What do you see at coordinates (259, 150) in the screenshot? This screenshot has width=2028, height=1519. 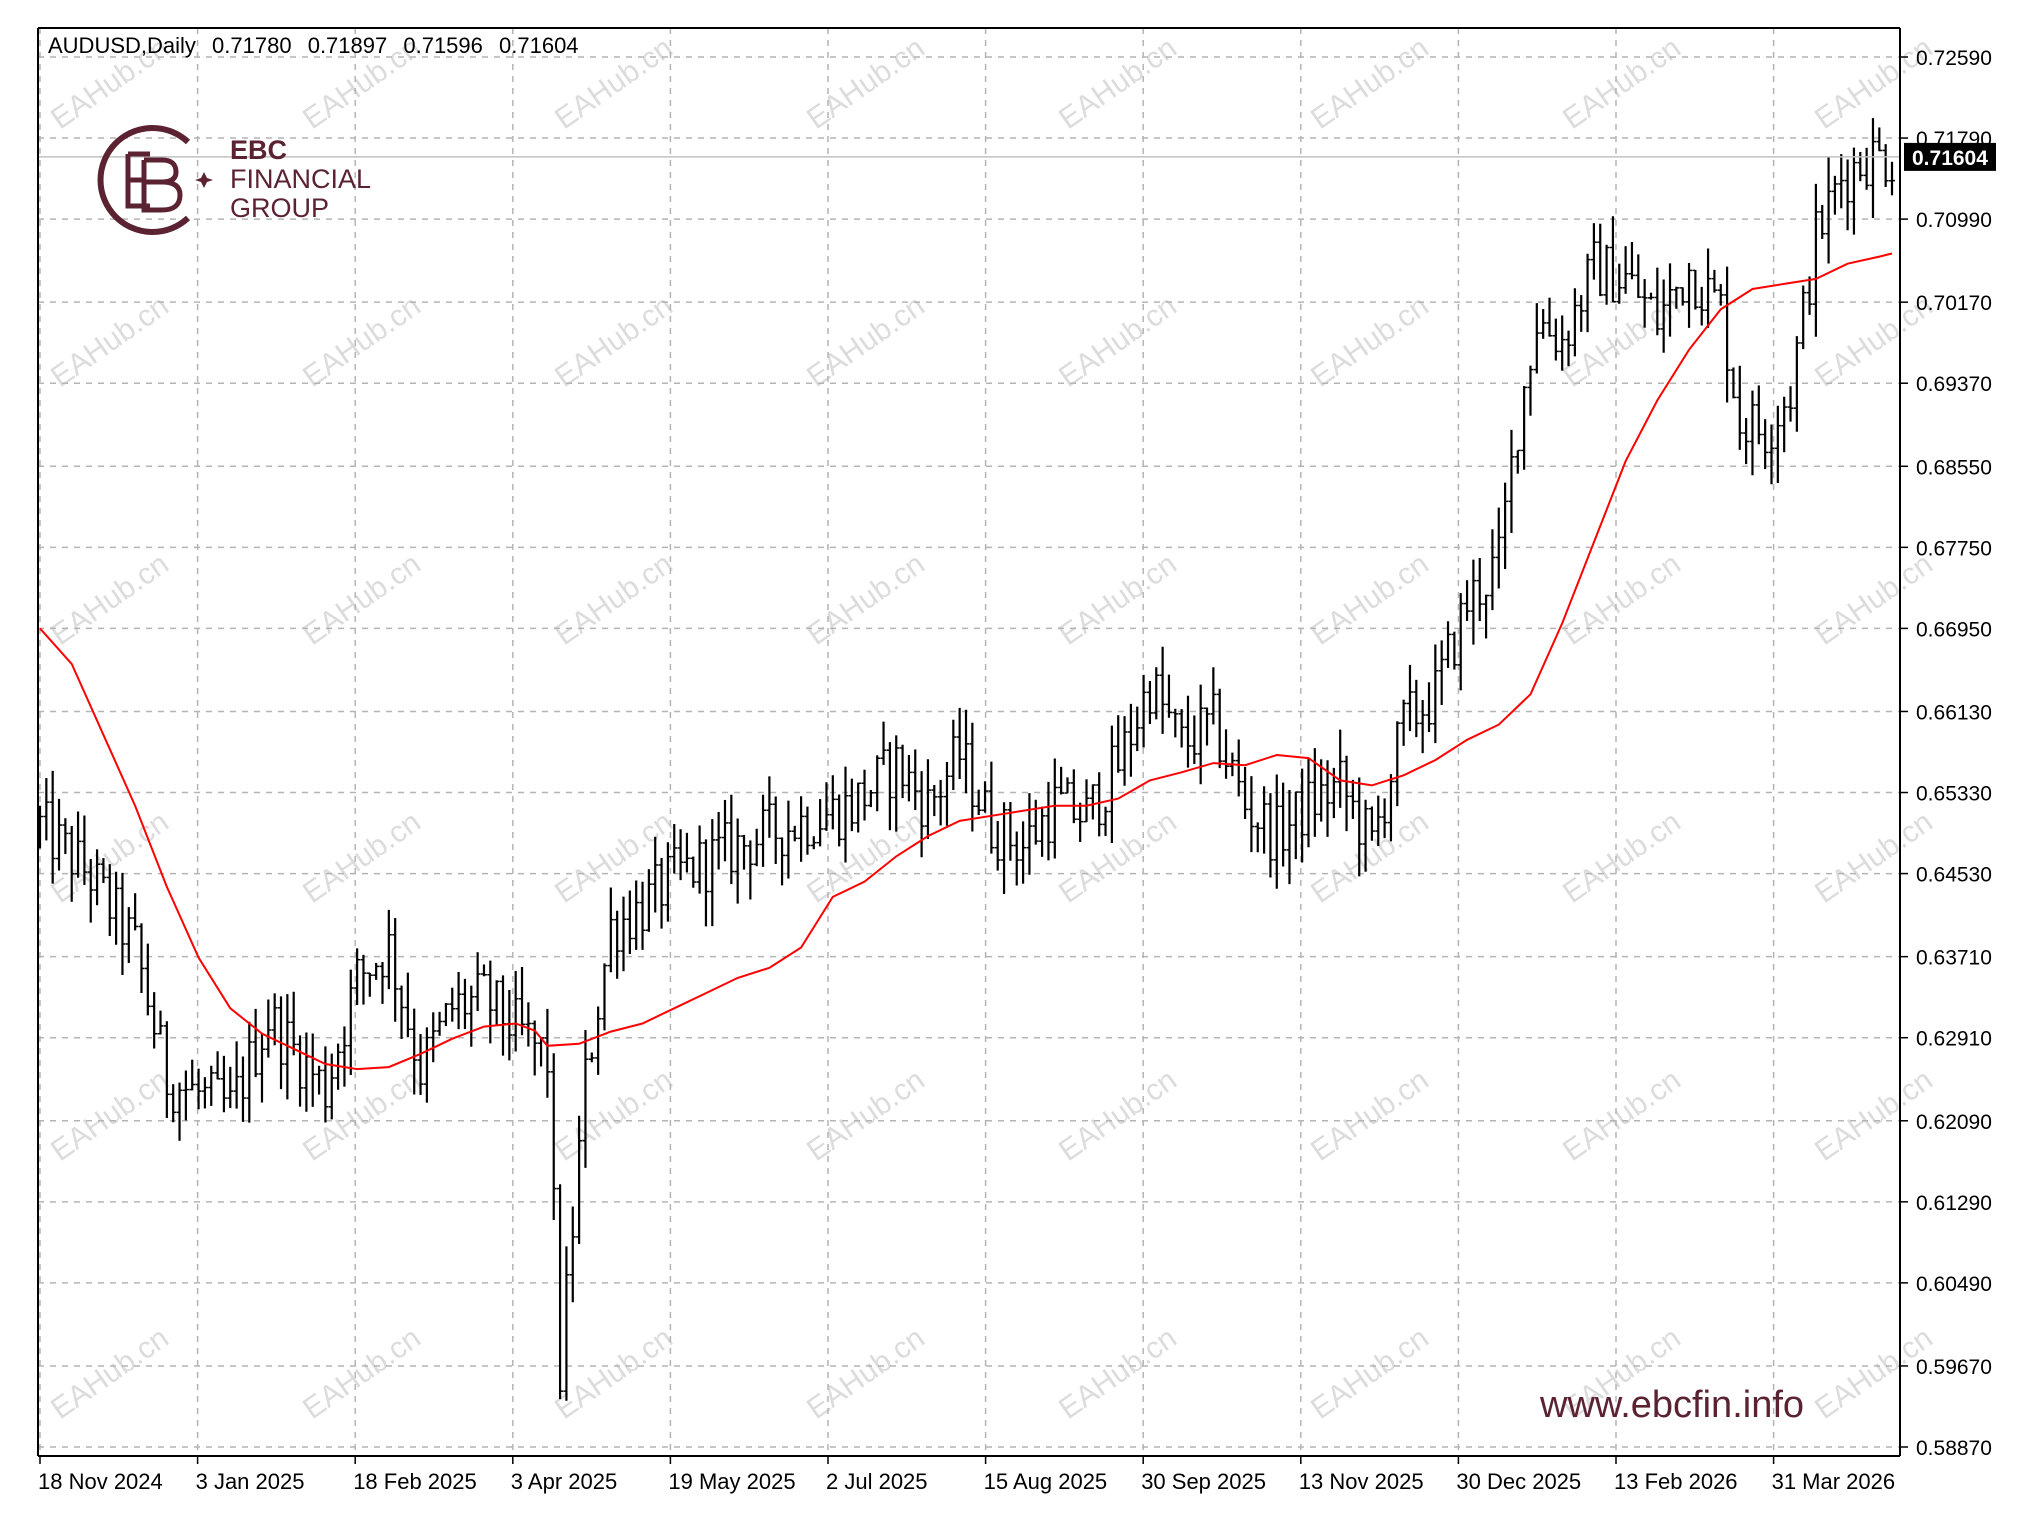 I see `logo-brand: EBC` at bounding box center [259, 150].